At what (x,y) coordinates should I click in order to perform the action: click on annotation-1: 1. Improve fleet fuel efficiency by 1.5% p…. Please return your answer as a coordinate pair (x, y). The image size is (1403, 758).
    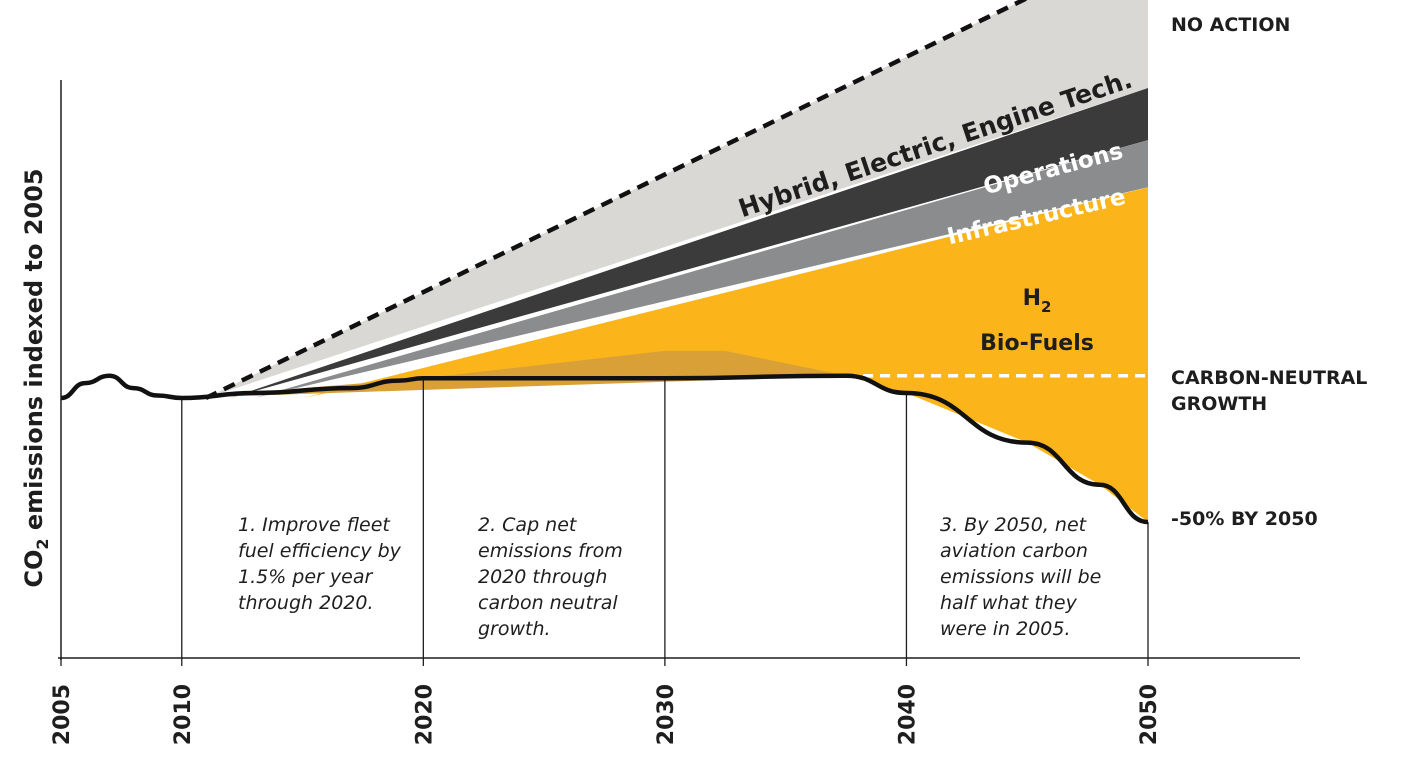
    Looking at the image, I should click on (320, 564).